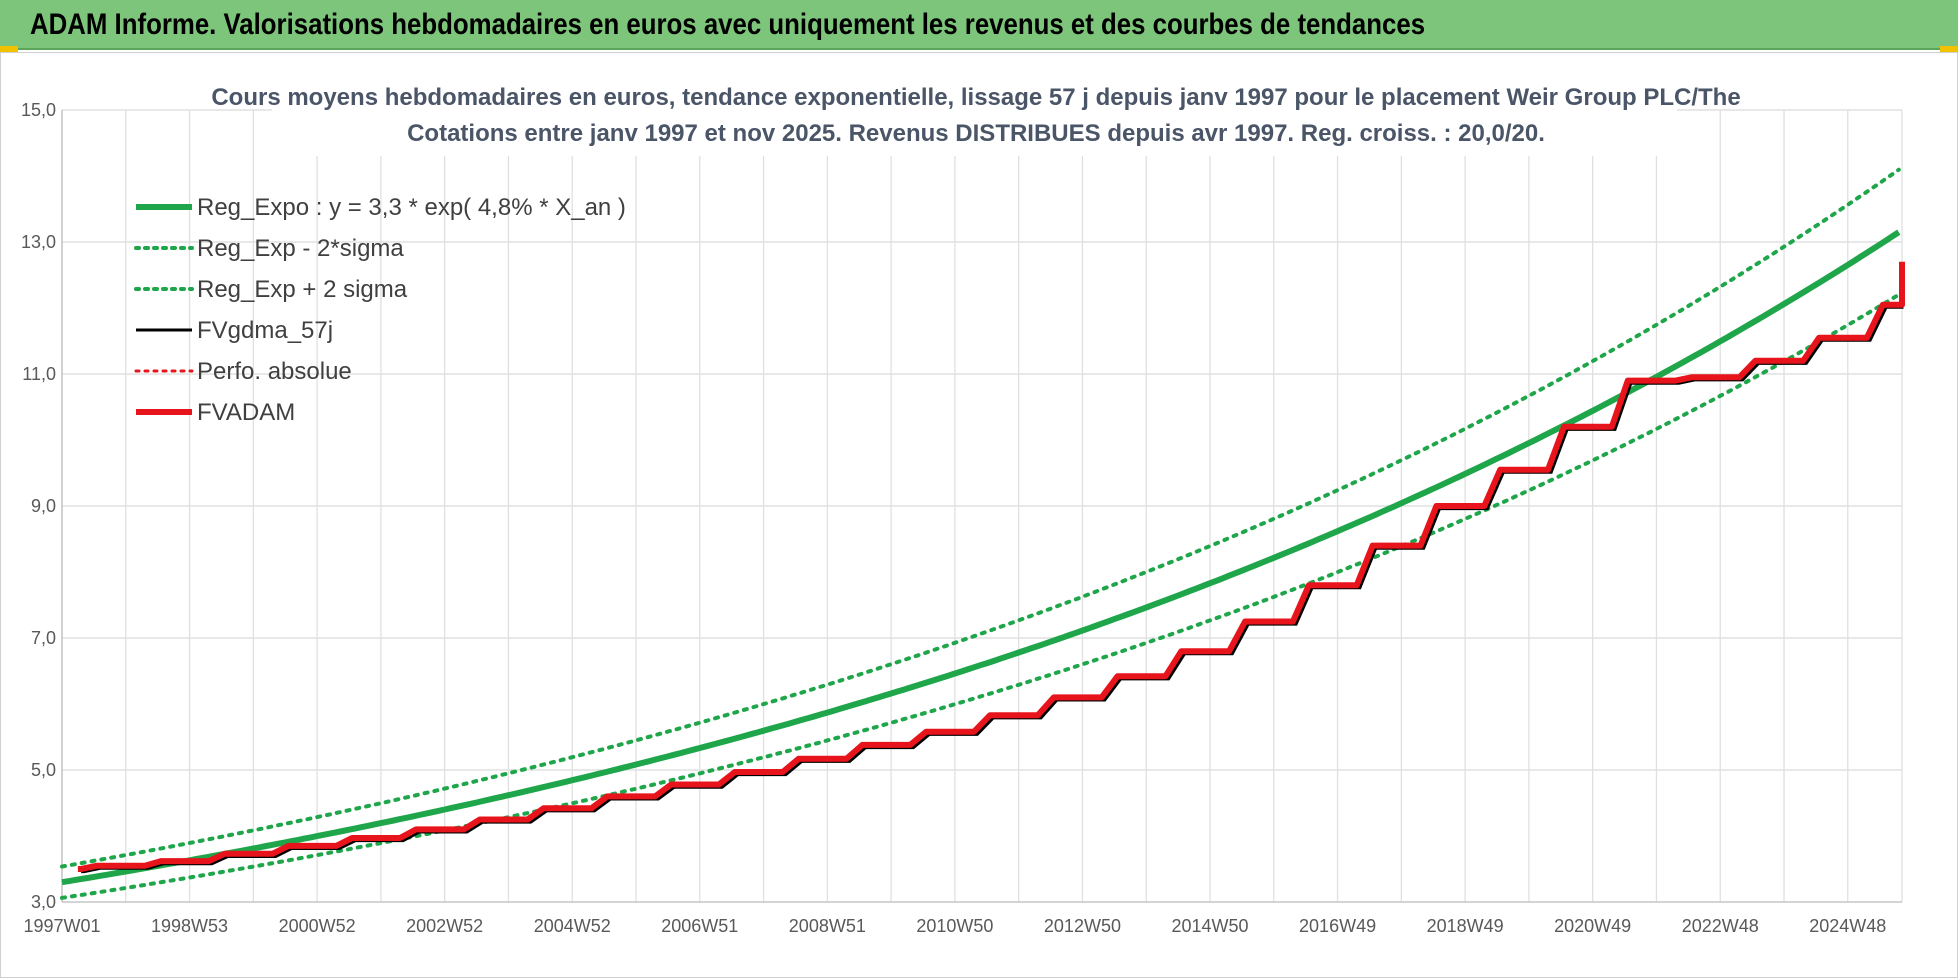 Image resolution: width=1958 pixels, height=978 pixels. Describe the element at coordinates (827, 926) in the screenshot. I see `x-tick-label: 2008W51` at that location.